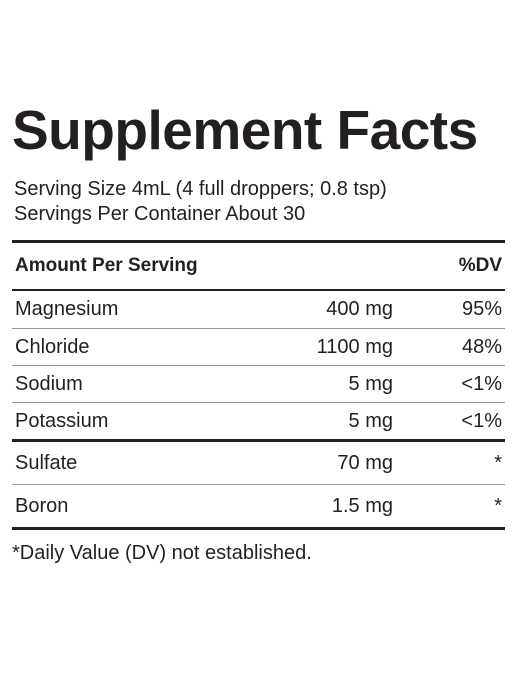 Image resolution: width=517 pixels, height=677 pixels. I want to click on nutrient-name: Sodium, so click(49, 383).